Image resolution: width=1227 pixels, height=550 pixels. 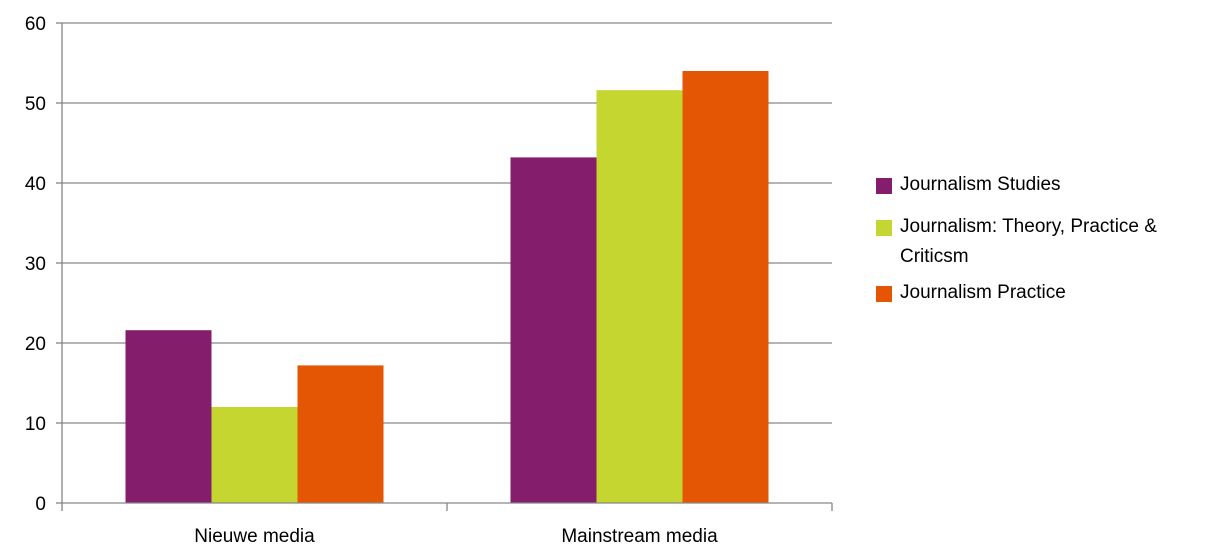 I want to click on legend-label: Journalism Studies, so click(x=980, y=184).